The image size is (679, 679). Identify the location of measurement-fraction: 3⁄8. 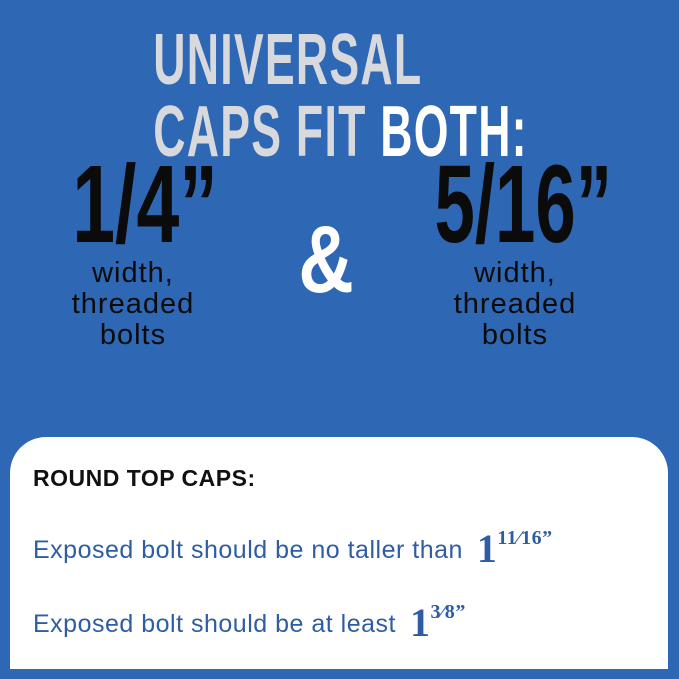
(443, 612).